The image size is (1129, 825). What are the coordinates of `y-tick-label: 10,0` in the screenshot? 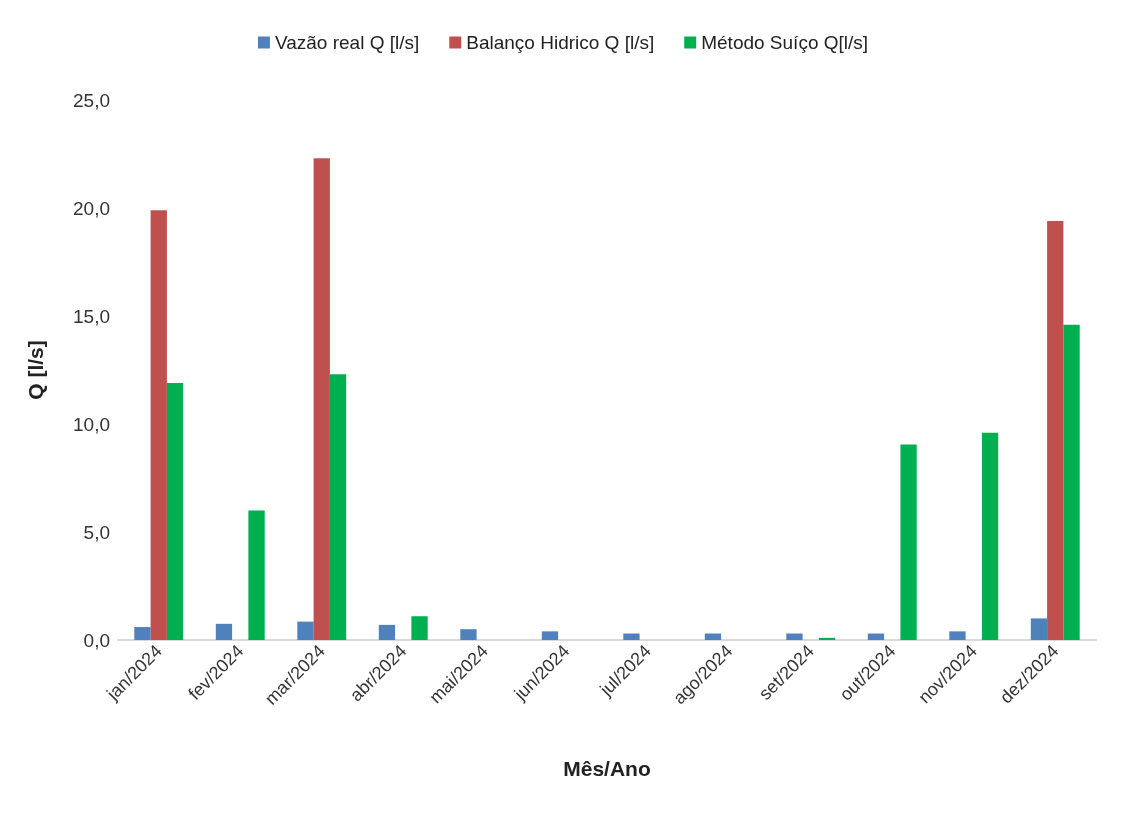 It's located at (91, 424).